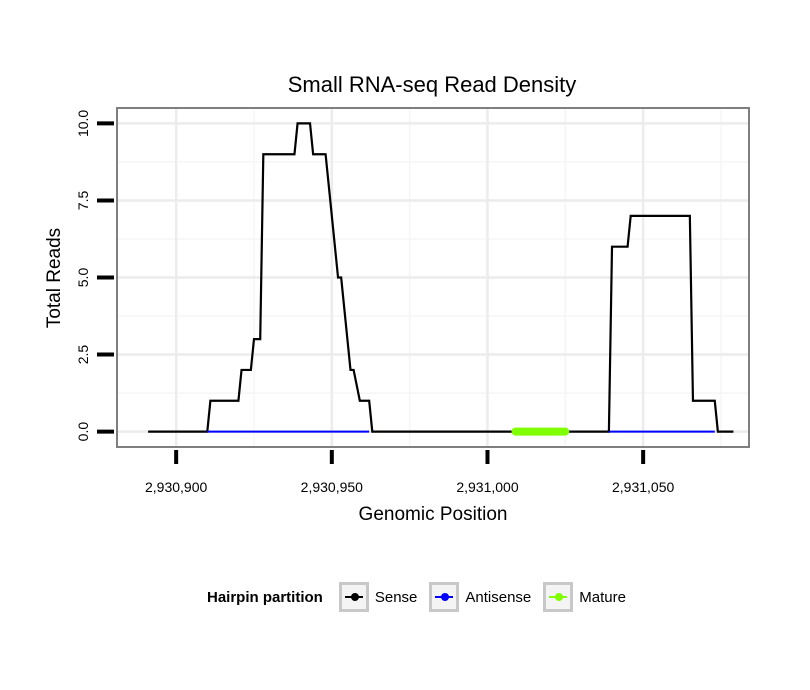  Describe the element at coordinates (94, 276) in the screenshot. I see `y-axis-ticks: 0.0 2.5 5.0 7.5 10.0` at that location.